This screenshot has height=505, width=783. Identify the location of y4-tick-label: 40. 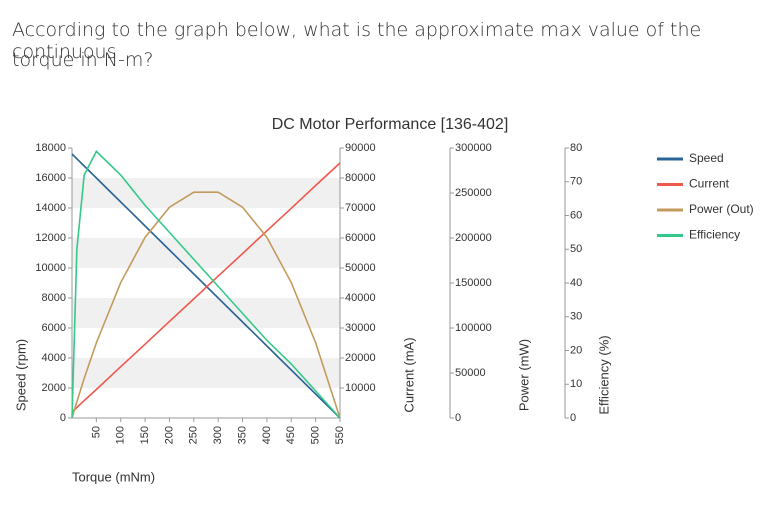
(576, 283).